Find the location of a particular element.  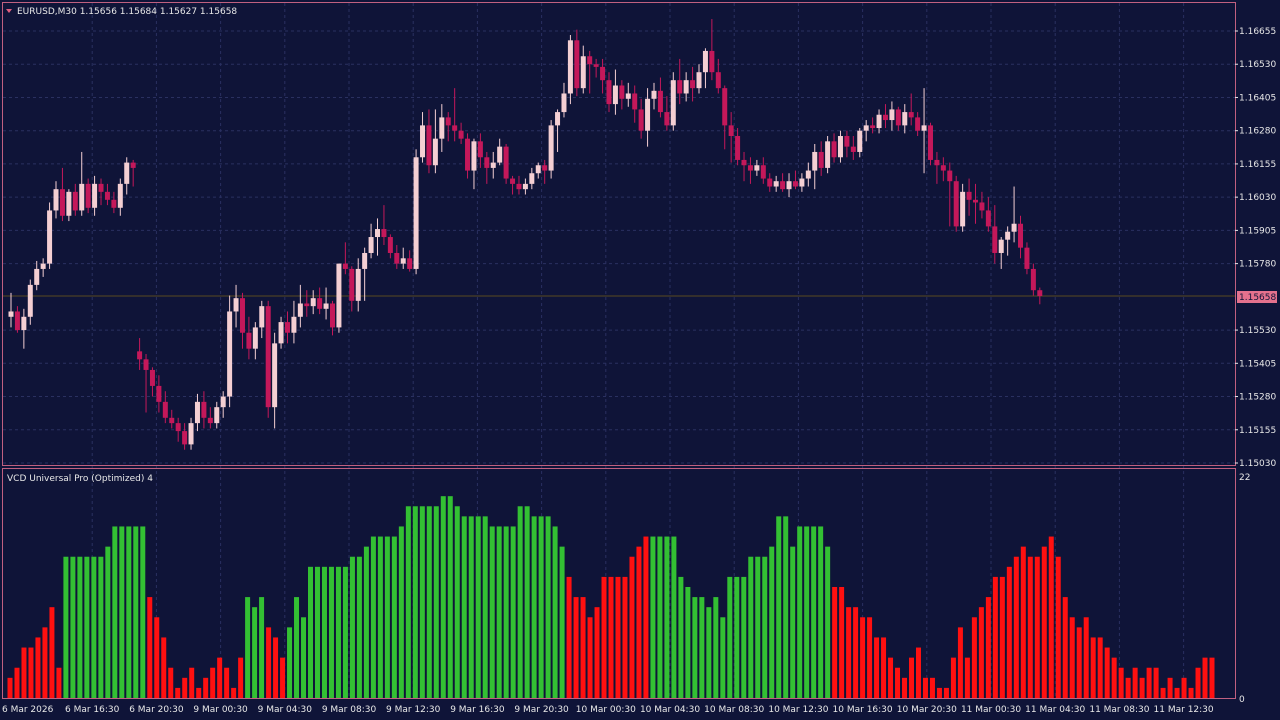

time-tick-label: 10 Mar 20:30 is located at coordinates (927, 710).